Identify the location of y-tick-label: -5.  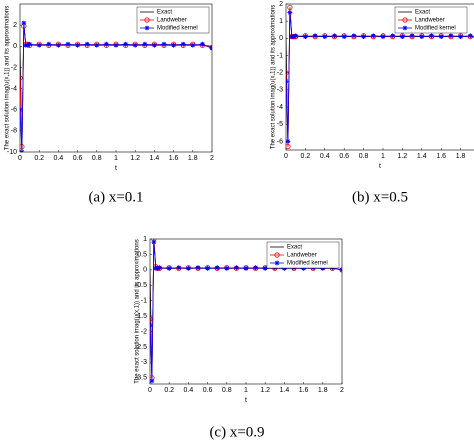
(280, 124).